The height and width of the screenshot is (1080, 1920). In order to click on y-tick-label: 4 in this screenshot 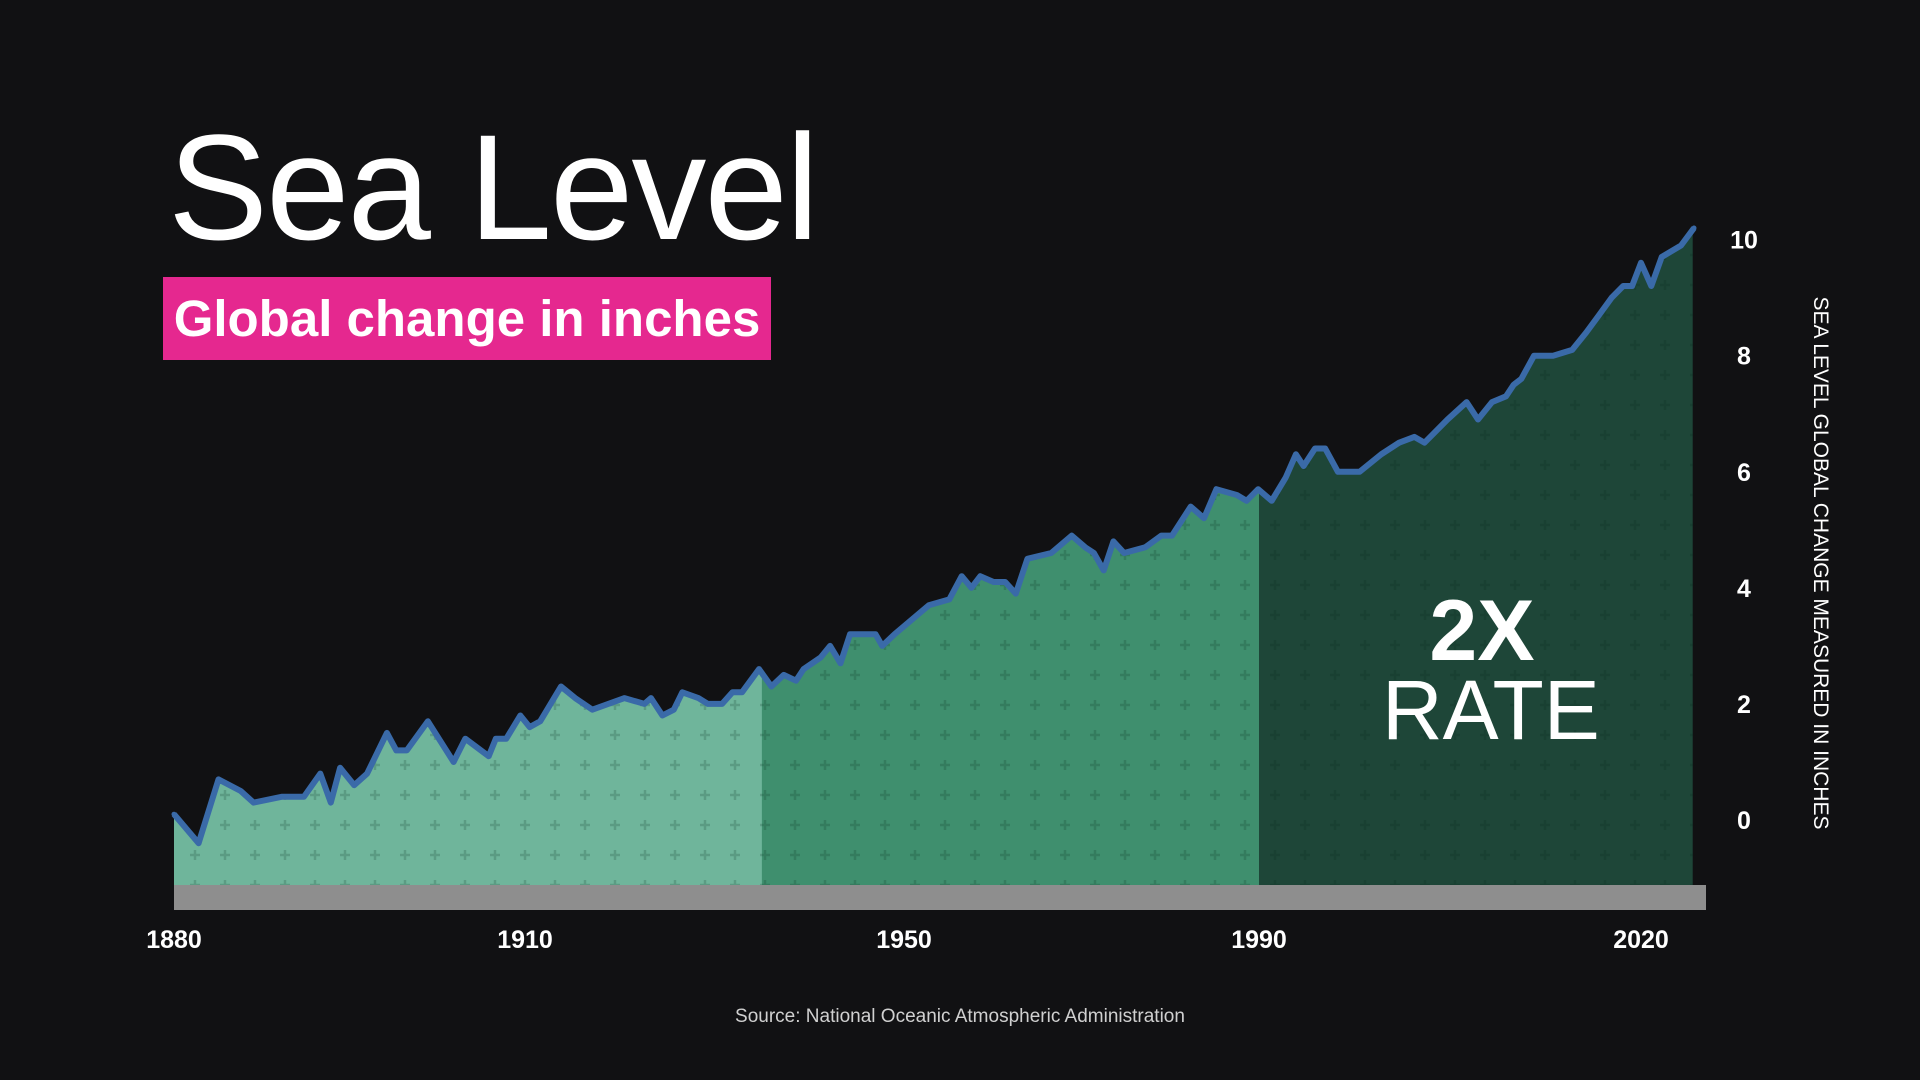, I will do `click(1744, 589)`.